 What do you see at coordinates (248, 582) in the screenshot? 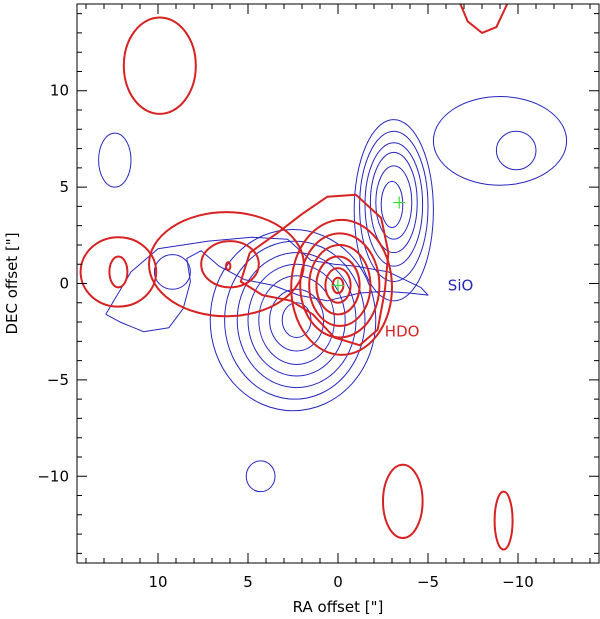
I see `x-tick-label: 5` at bounding box center [248, 582].